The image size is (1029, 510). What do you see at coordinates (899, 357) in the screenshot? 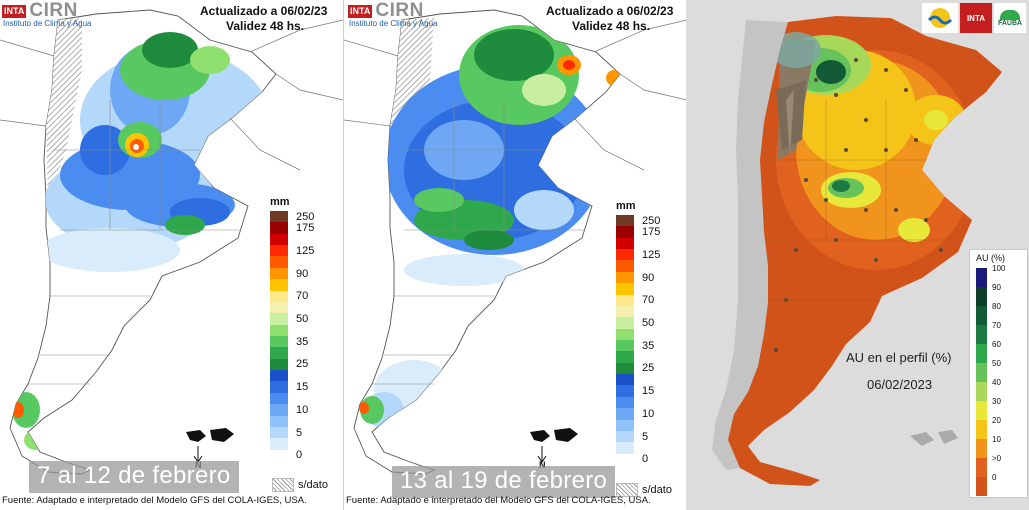
I see `soil-map-title: AU en el perfil (%)` at bounding box center [899, 357].